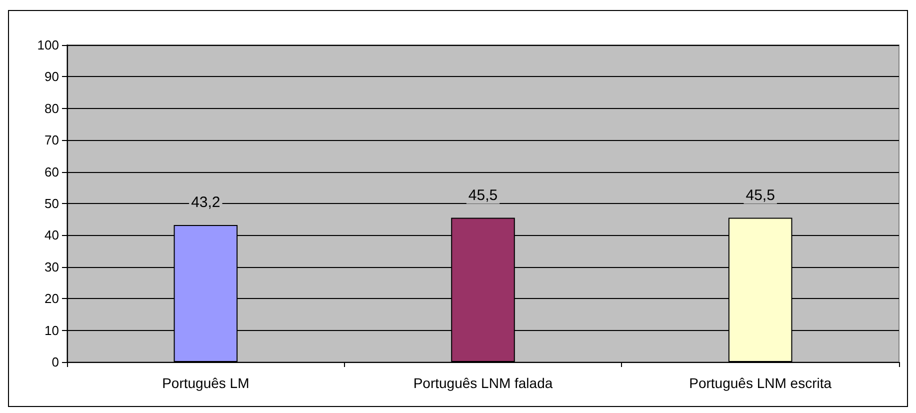 This screenshot has height=413, width=916. Describe the element at coordinates (51, 330) in the screenshot. I see `y-tick-label: 10` at that location.